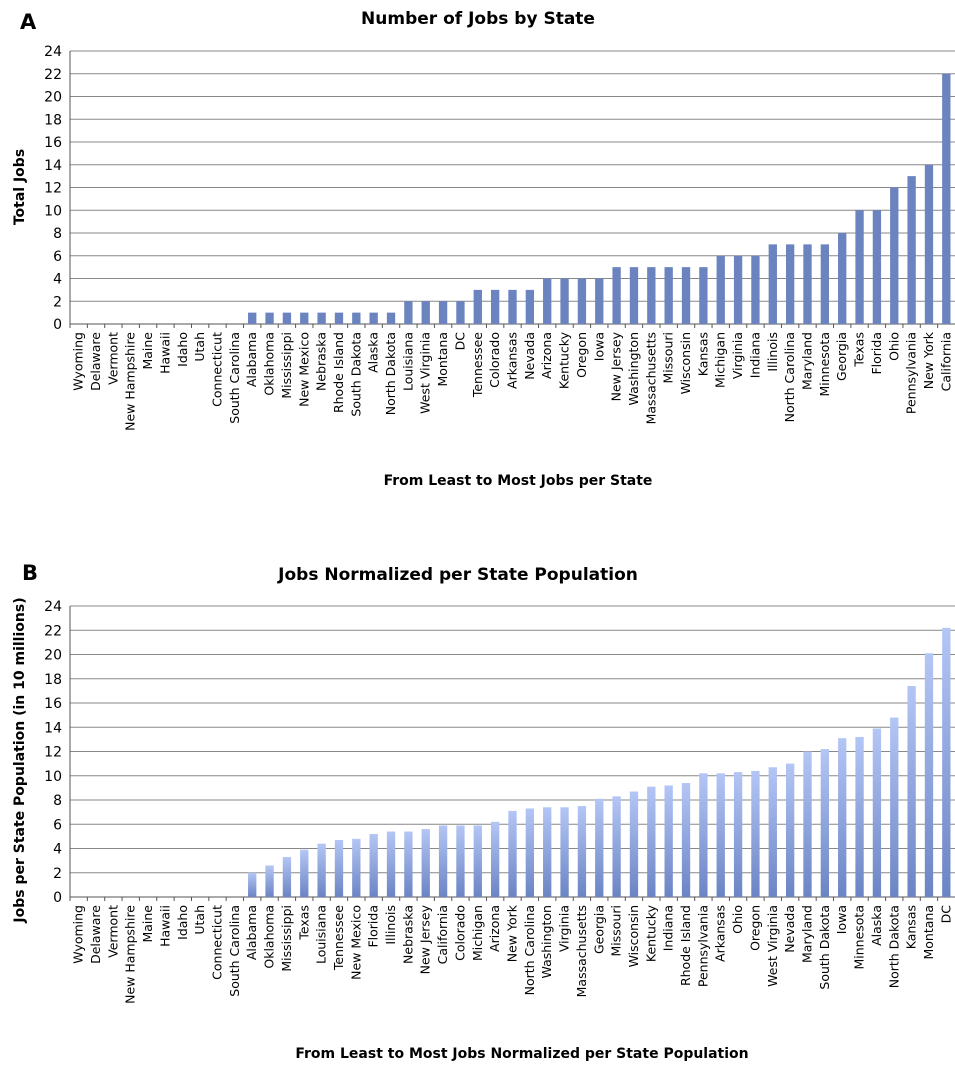 The width and height of the screenshot is (955, 1066). Describe the element at coordinates (338, 938) in the screenshot. I see `chart-b-x-tick-label: Tennessee` at that location.